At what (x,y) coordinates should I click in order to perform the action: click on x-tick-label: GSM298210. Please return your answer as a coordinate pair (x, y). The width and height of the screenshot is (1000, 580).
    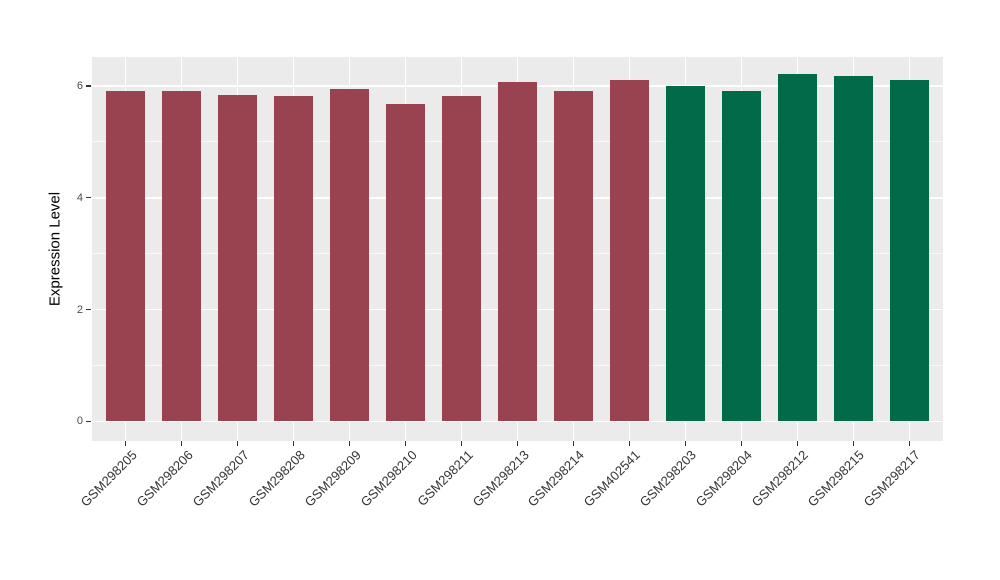
    Looking at the image, I should click on (388, 478).